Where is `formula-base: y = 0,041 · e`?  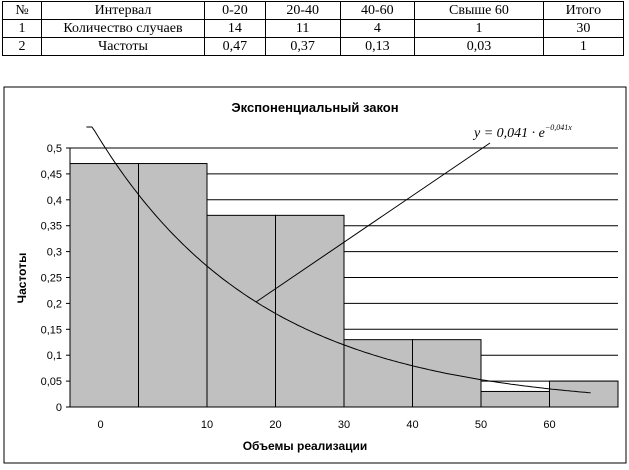 formula-base: y = 0,041 · e is located at coordinates (508, 133).